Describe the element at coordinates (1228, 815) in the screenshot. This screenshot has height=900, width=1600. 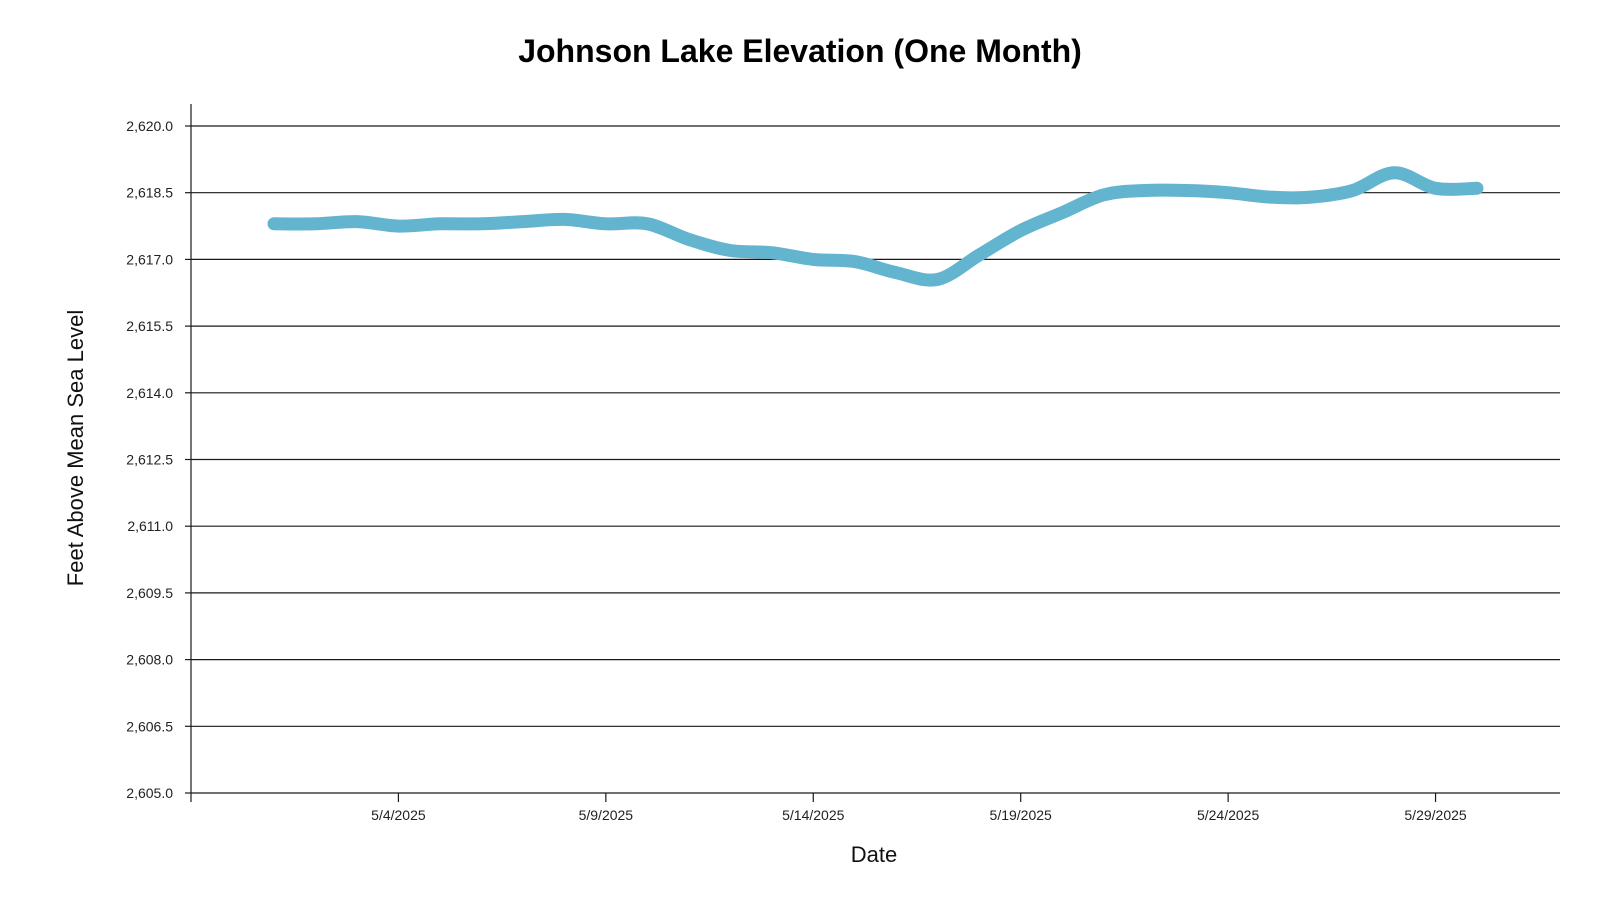
I see `x-tick-label: 5/24/2025` at that location.